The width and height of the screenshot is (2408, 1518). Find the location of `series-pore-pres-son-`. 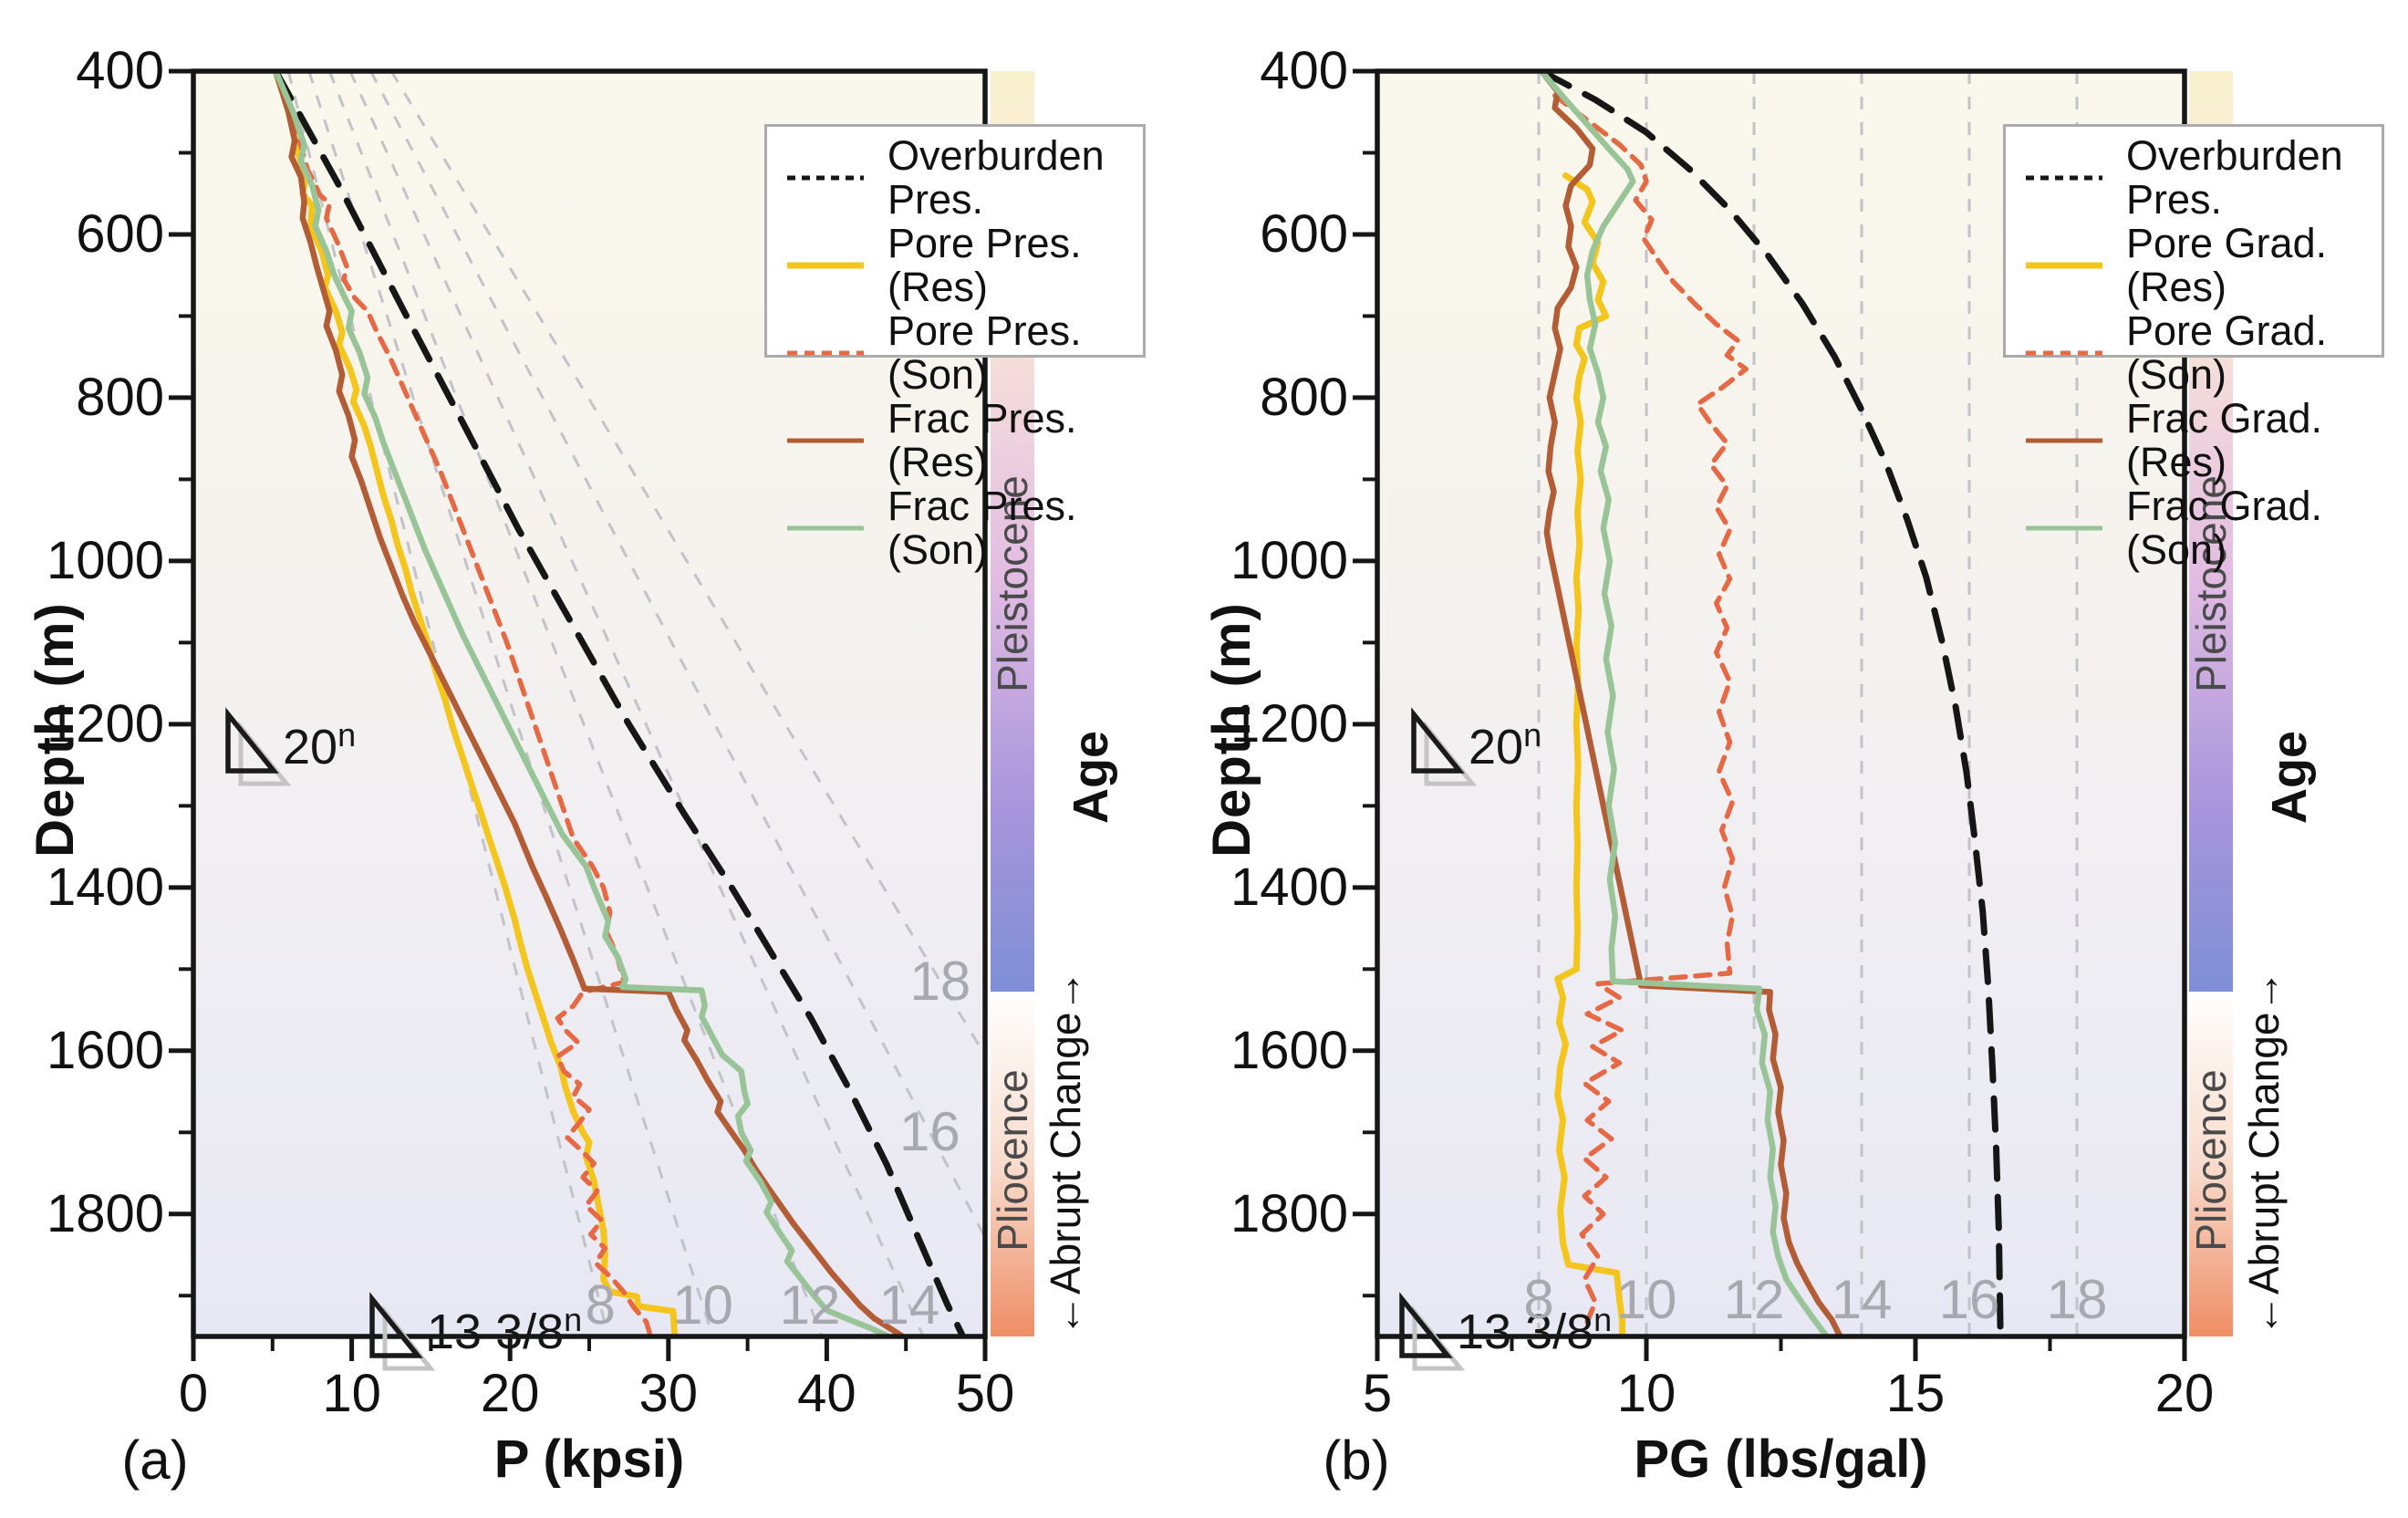

series-pore-pres-son- is located at coordinates (463, 703).